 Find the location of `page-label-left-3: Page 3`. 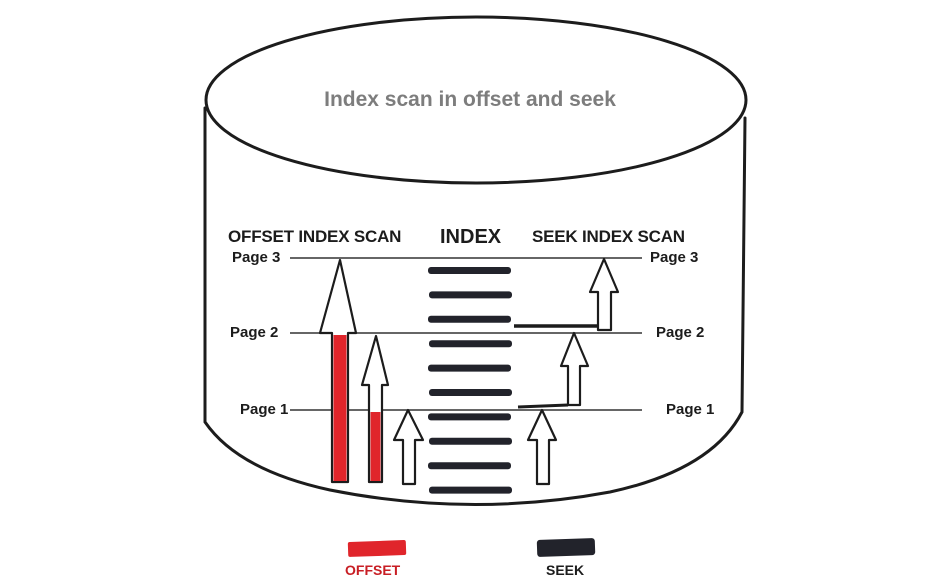

page-label-left-3: Page 3 is located at coordinates (256, 257).